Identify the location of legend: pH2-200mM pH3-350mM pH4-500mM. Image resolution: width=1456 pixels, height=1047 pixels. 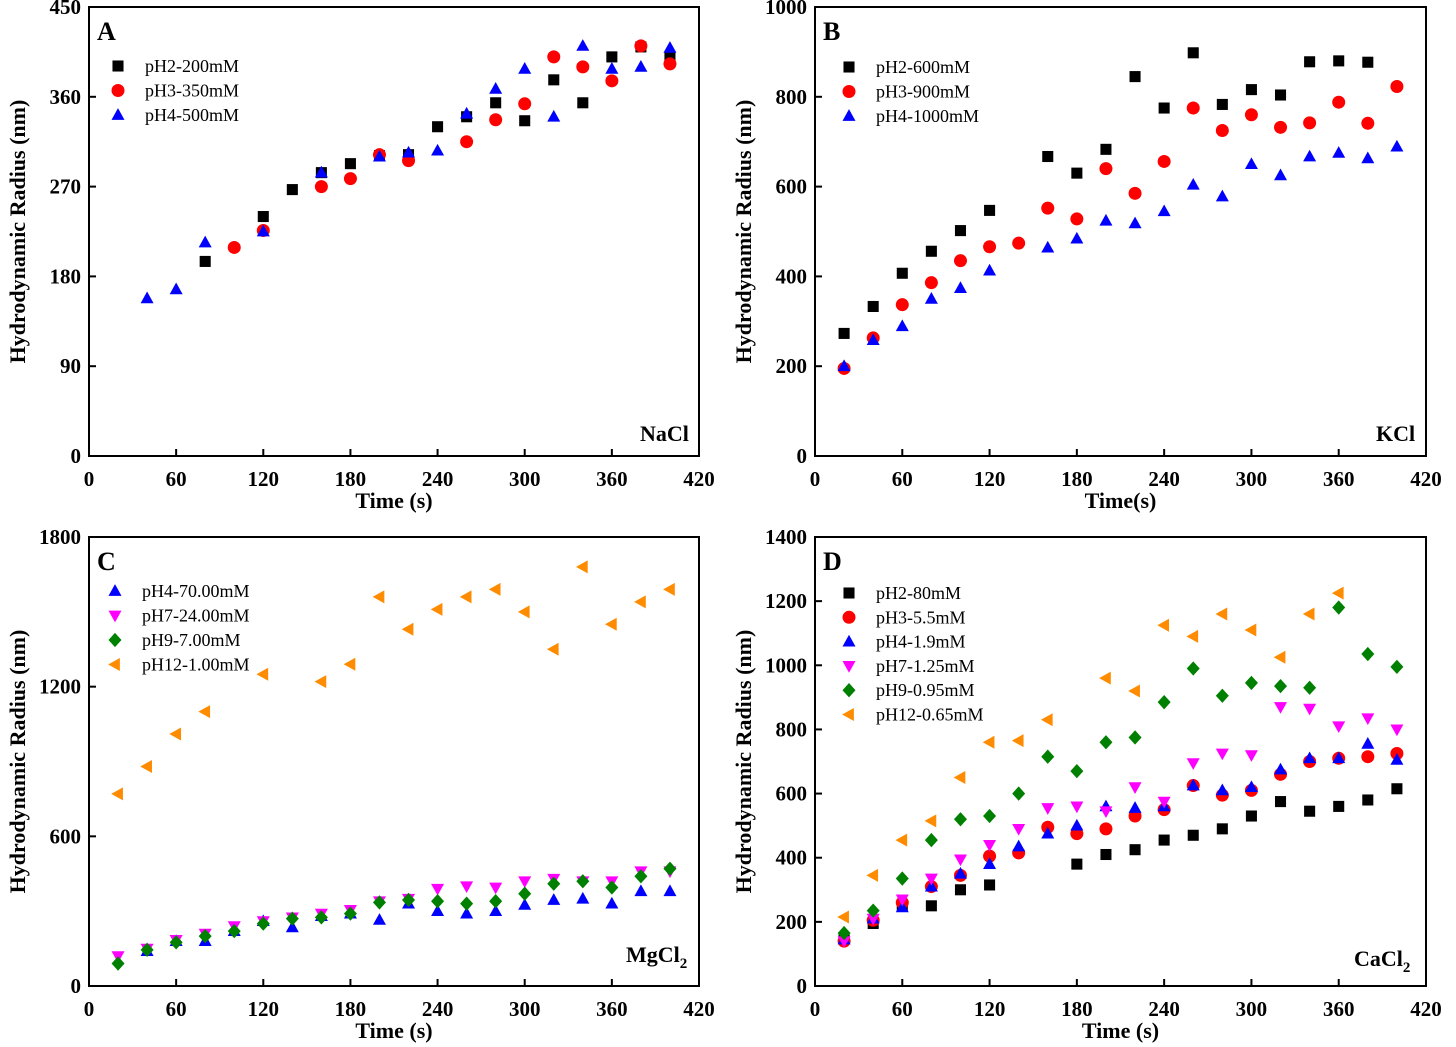
(175, 90).